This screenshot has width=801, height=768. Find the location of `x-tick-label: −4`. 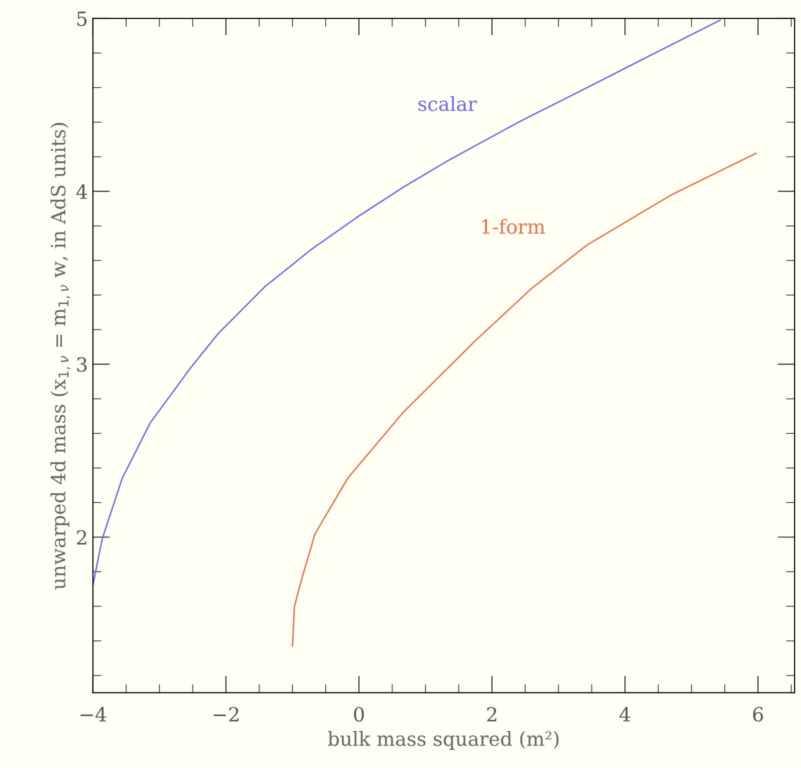

x-tick-label: −4 is located at coordinates (93, 714).